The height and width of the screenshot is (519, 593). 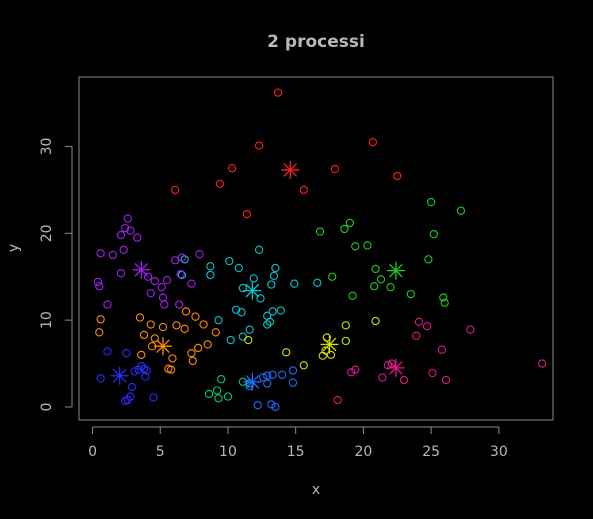 What do you see at coordinates (298, 443) in the screenshot?
I see `x-axis: 0 5 10 15 20 25 30` at bounding box center [298, 443].